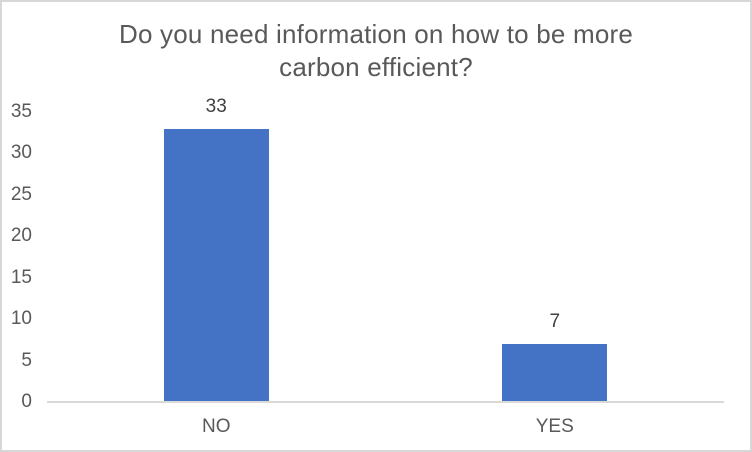 This screenshot has width=752, height=452. Describe the element at coordinates (21, 153) in the screenshot. I see `y-tick-label-30: 30` at that location.